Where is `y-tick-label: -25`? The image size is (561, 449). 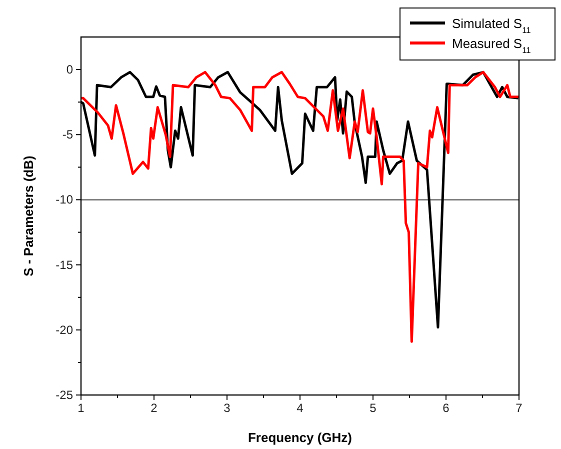
y-tick-label: -25 is located at coordinates (65, 395).